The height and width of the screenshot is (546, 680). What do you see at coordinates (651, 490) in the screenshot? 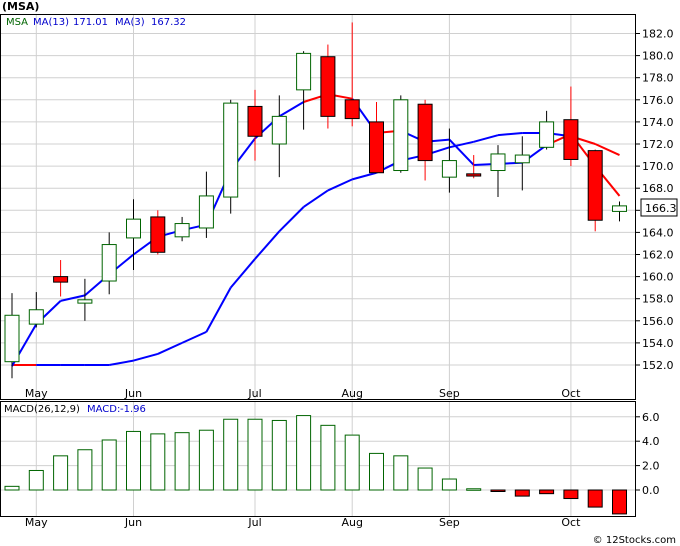
I see `macd-tick-label: 0.0` at bounding box center [651, 490].